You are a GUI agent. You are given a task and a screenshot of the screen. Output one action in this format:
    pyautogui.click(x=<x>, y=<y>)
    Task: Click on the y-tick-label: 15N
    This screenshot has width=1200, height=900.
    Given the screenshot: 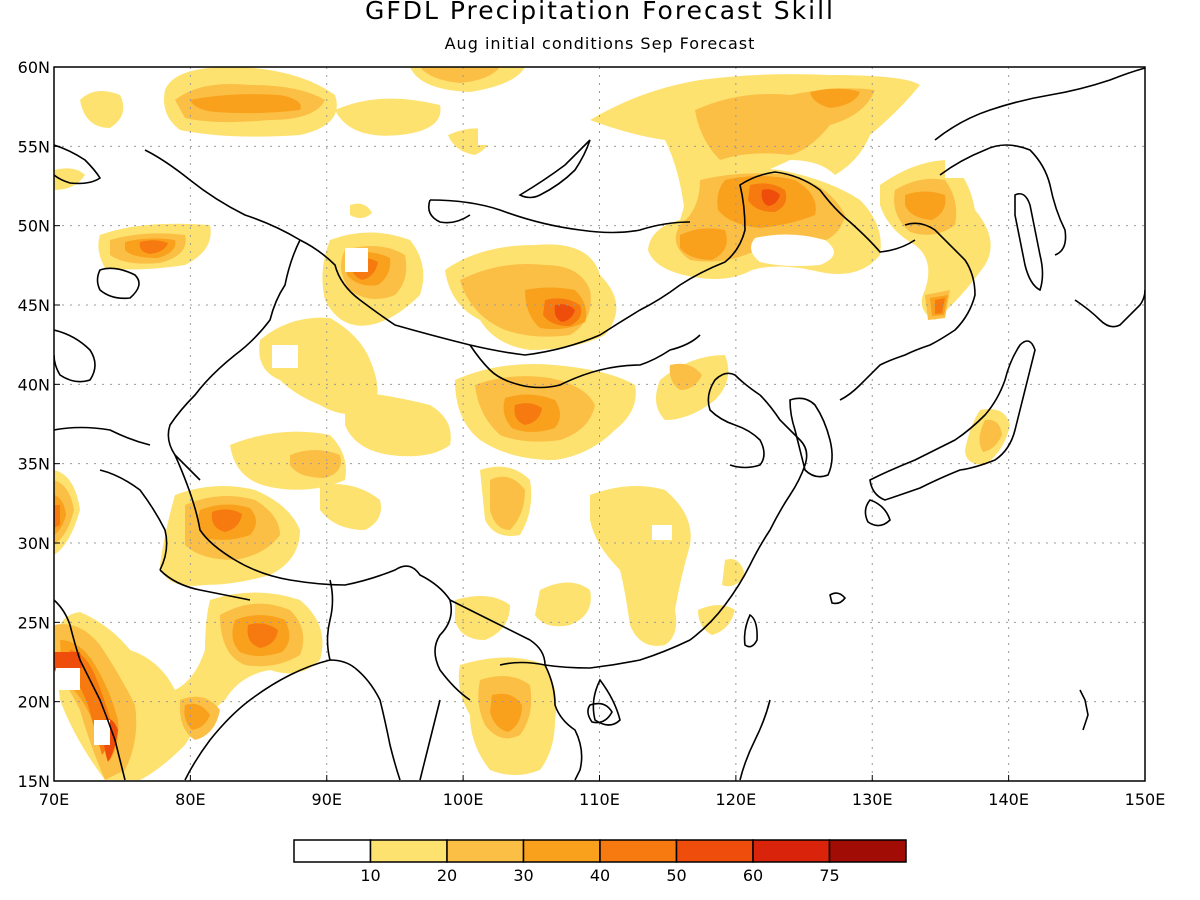 What is the action you would take?
    pyautogui.click(x=34, y=781)
    